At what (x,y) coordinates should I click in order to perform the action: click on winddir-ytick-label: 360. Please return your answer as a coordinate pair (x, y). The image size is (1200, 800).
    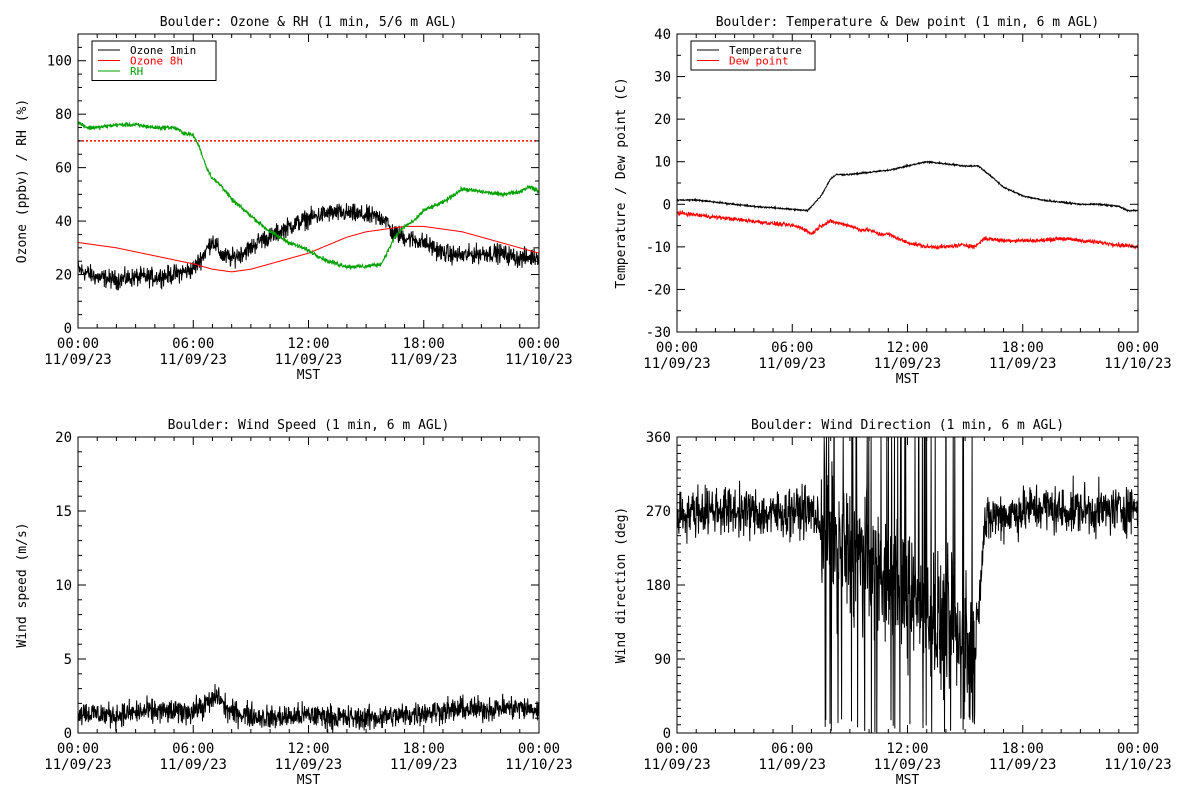
    Looking at the image, I should click on (658, 438).